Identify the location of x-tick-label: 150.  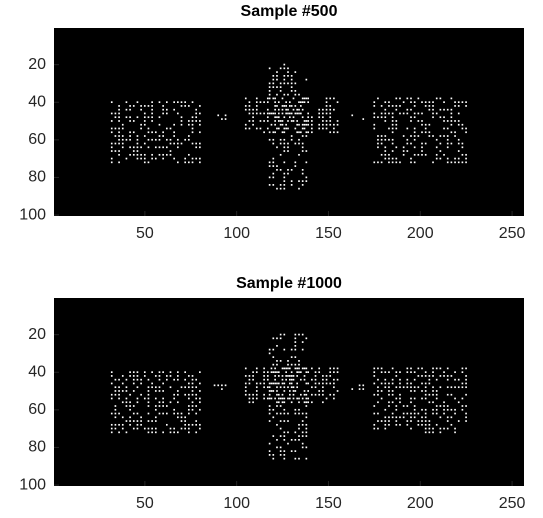
(328, 233).